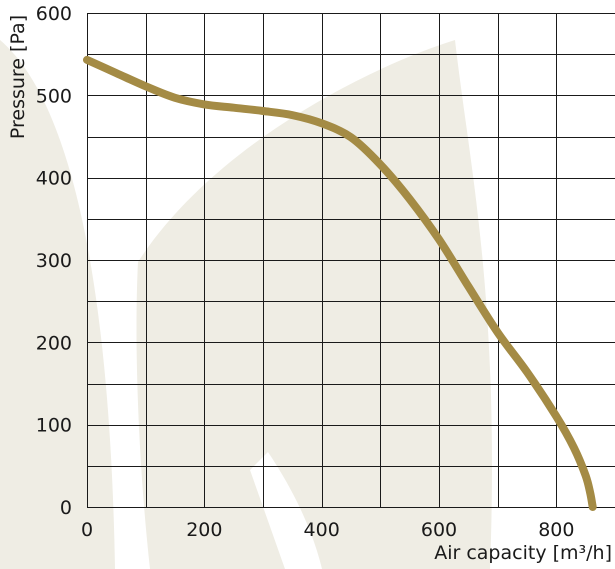 Image resolution: width=615 pixels, height=569 pixels. I want to click on y-tick-label: 100, so click(54, 426).